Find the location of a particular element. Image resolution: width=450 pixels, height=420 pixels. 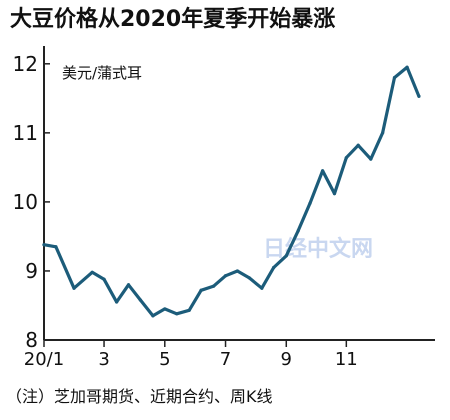

y-tick-label: 9 is located at coordinates (31, 271).